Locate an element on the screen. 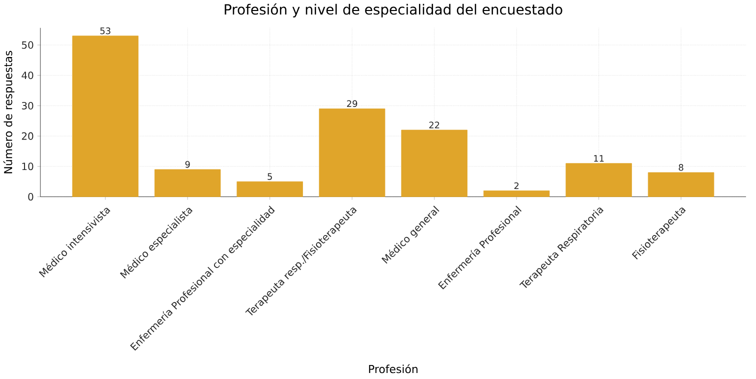 This screenshot has width=756, height=379. data-label: 11 is located at coordinates (599, 158).